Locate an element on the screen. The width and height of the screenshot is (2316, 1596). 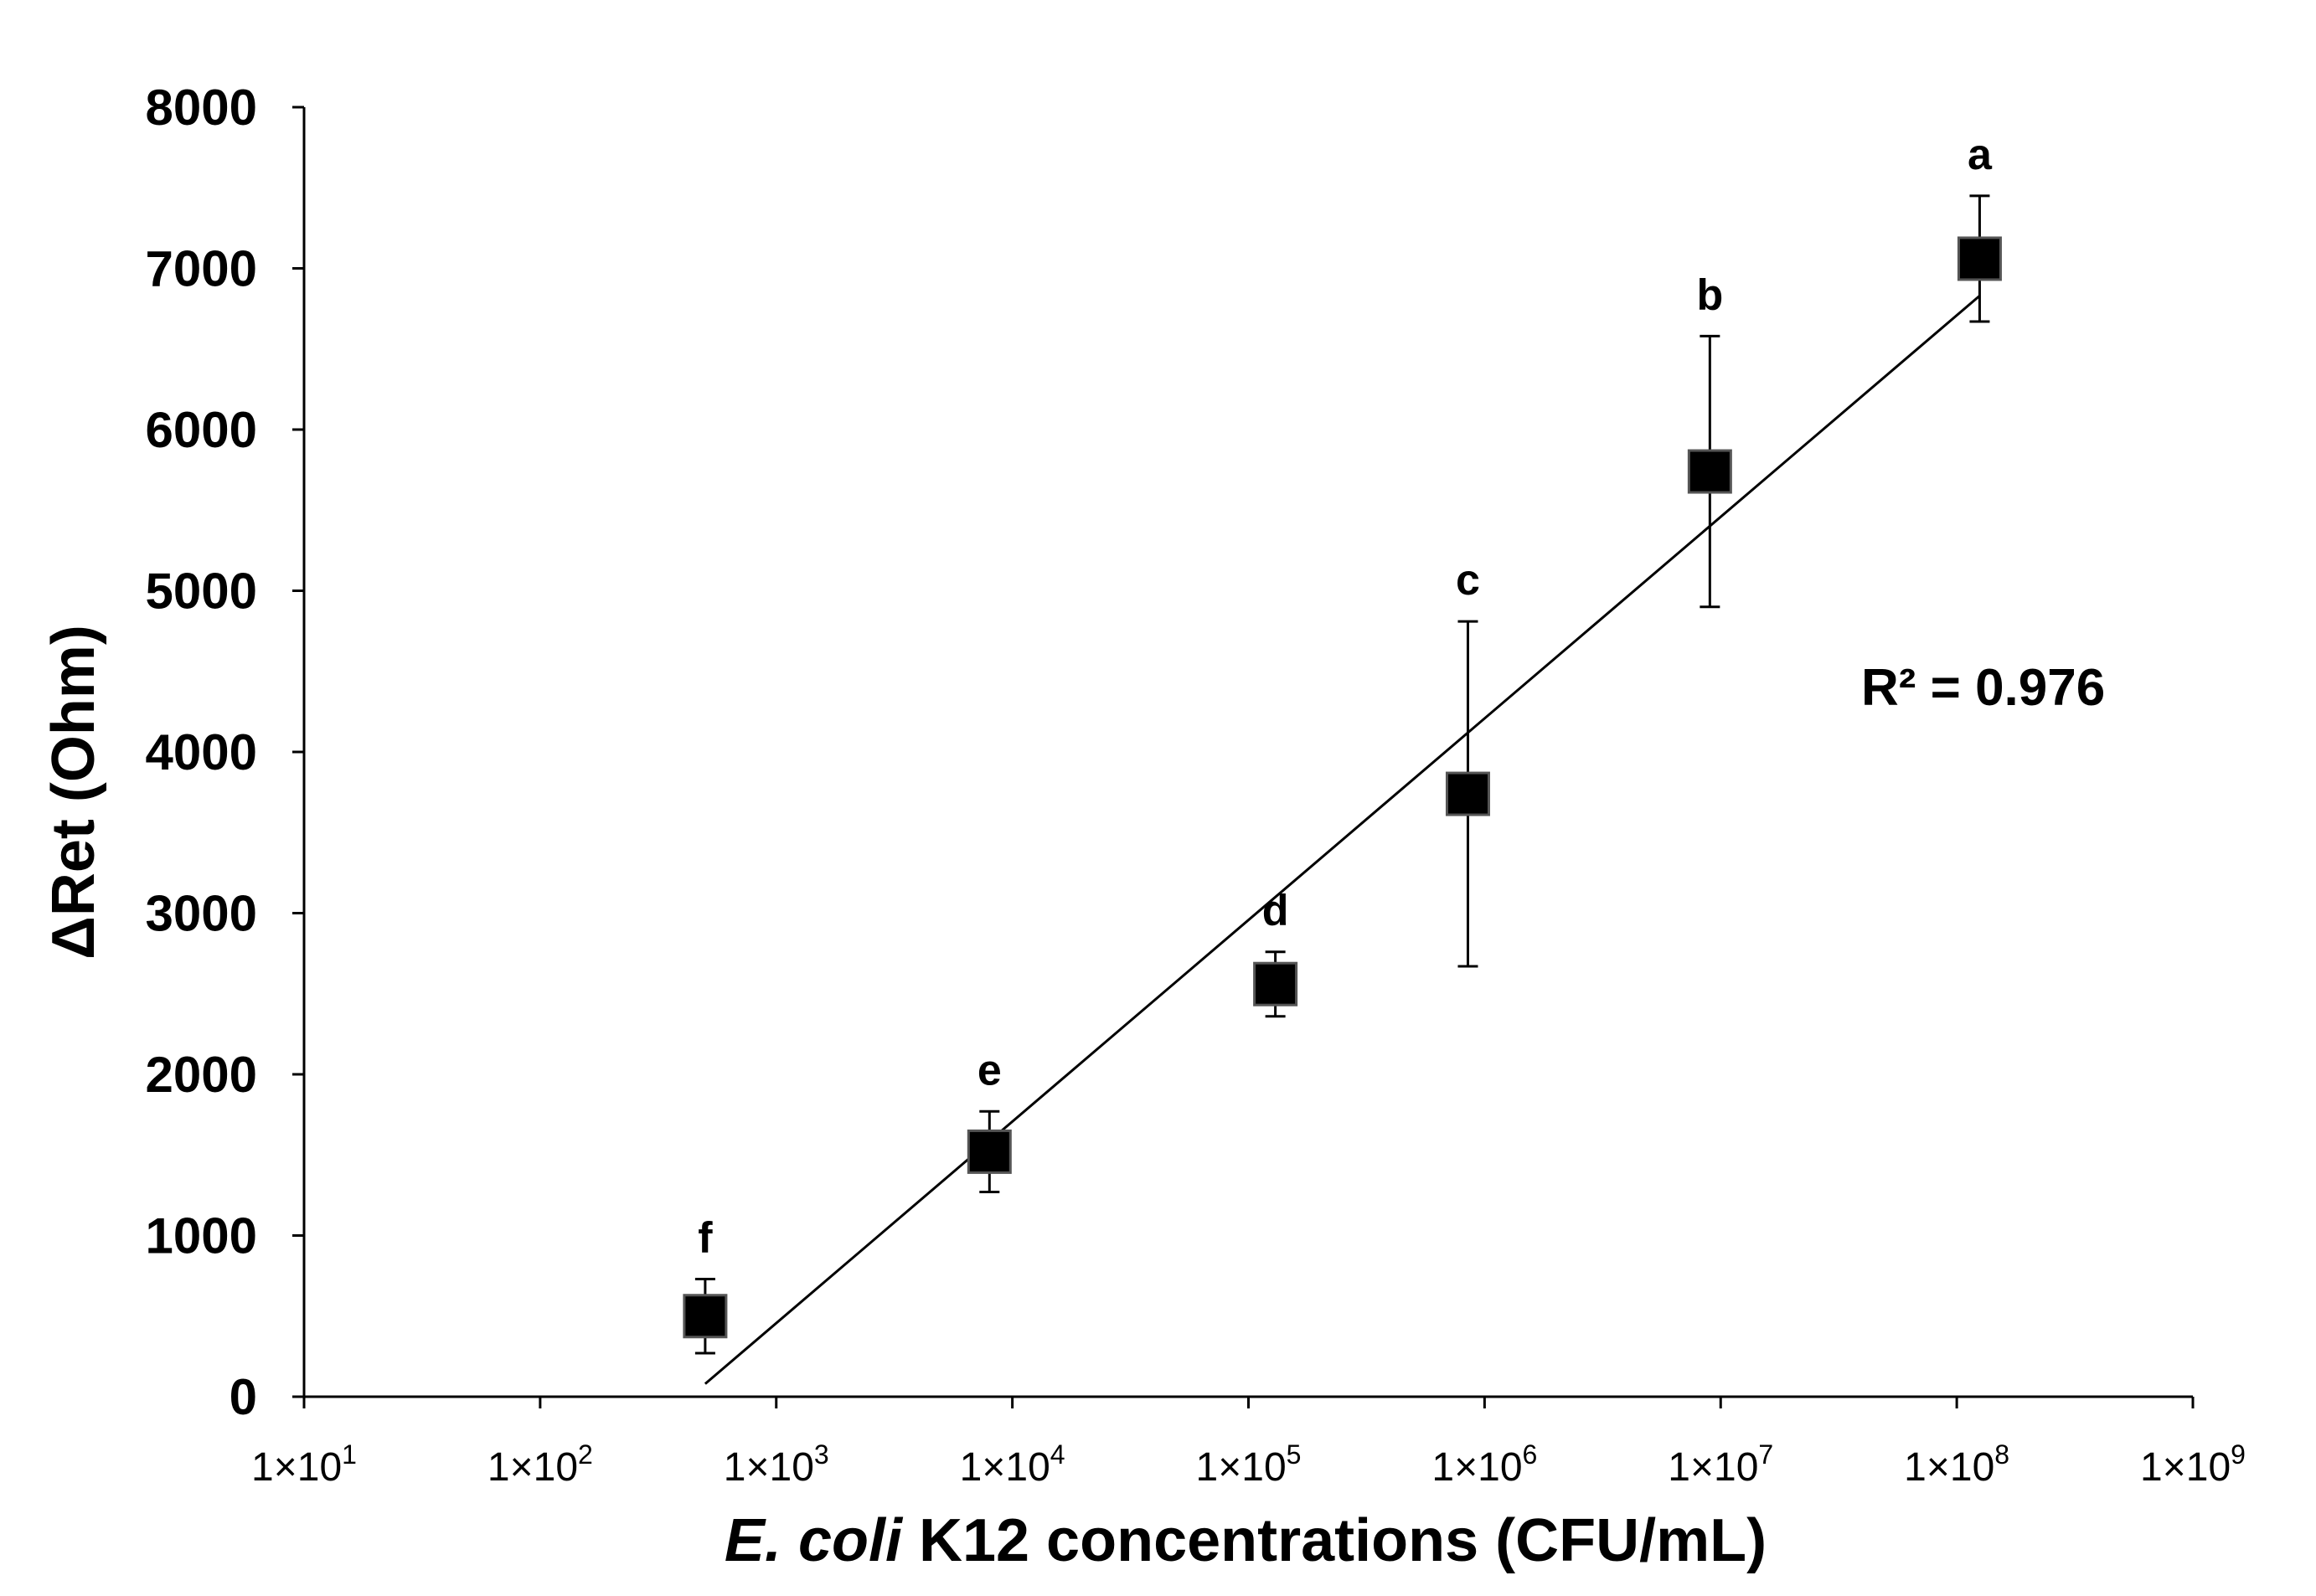
y-tick-label: 8000 is located at coordinates (201, 108).